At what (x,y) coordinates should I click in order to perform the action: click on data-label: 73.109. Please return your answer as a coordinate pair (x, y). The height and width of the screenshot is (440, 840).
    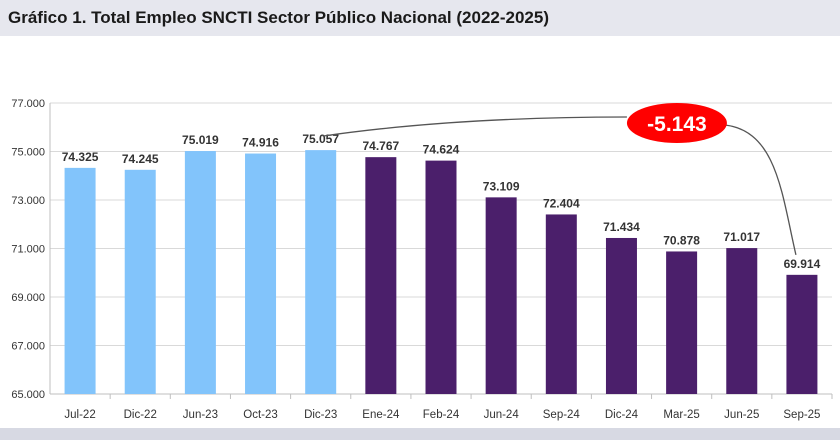
    Looking at the image, I should click on (501, 186).